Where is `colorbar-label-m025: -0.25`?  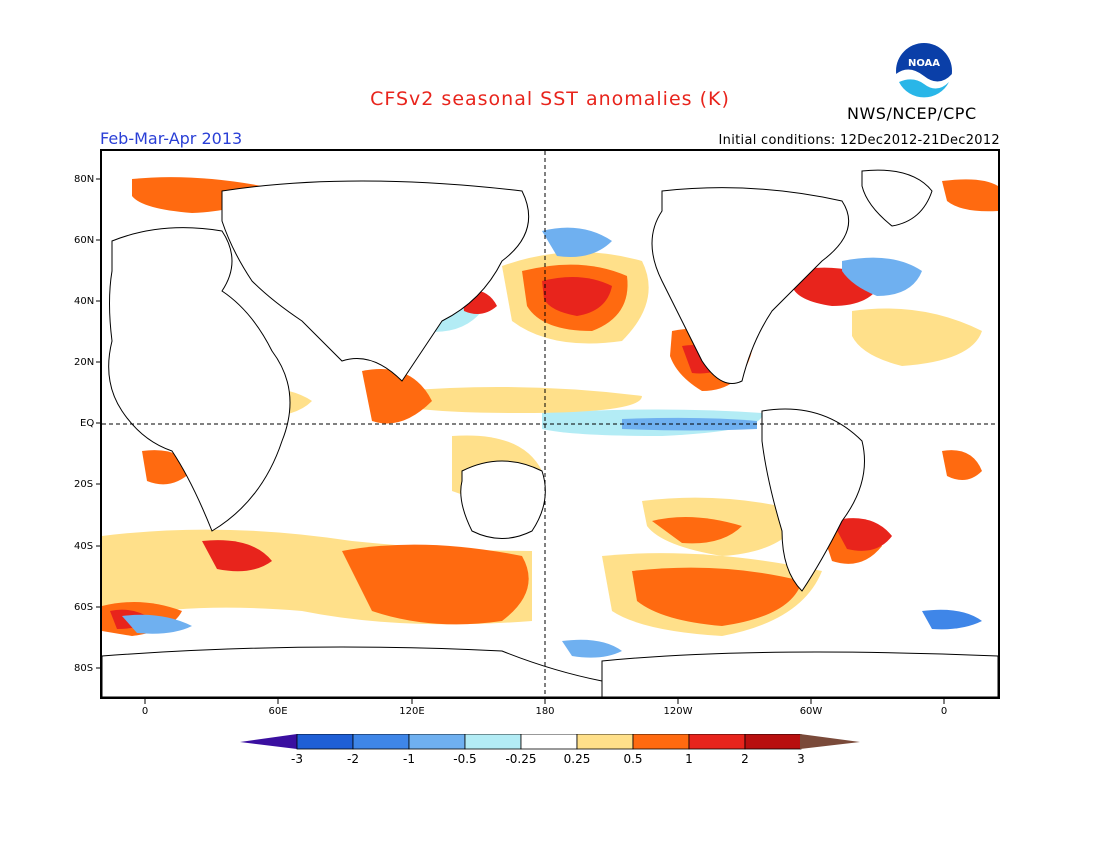 colorbar-label-m025: -0.25 is located at coordinates (521, 759).